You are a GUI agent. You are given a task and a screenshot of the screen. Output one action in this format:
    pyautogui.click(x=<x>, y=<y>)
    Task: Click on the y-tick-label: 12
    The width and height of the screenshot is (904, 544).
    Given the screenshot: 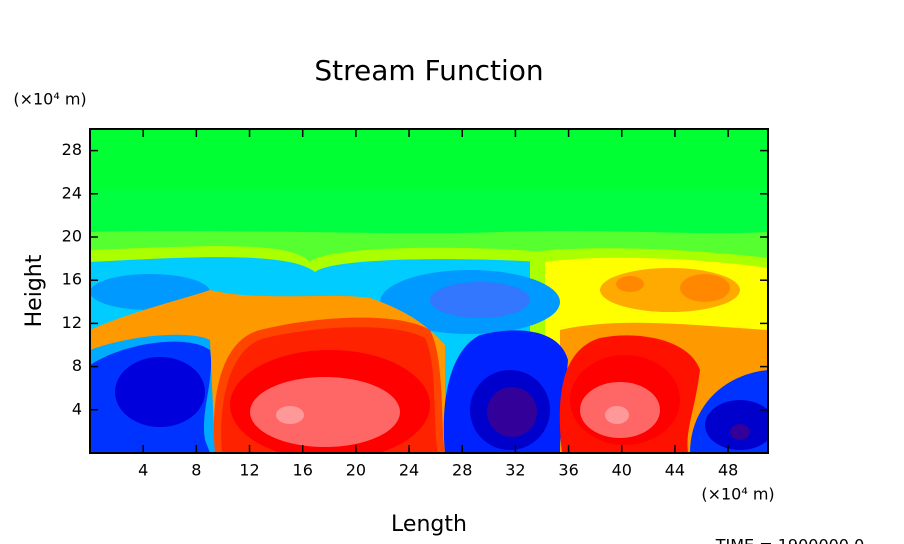 What is the action you would take?
    pyautogui.click(x=72, y=322)
    